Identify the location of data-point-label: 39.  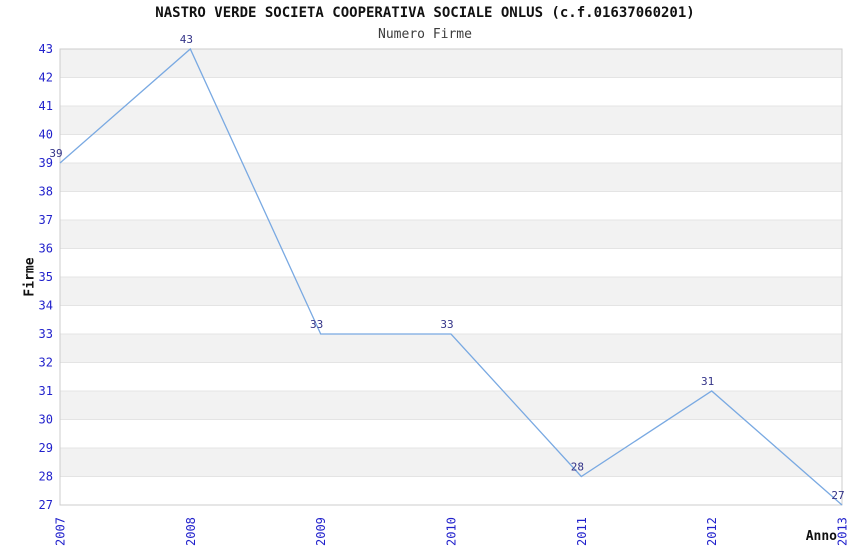
(55, 153).